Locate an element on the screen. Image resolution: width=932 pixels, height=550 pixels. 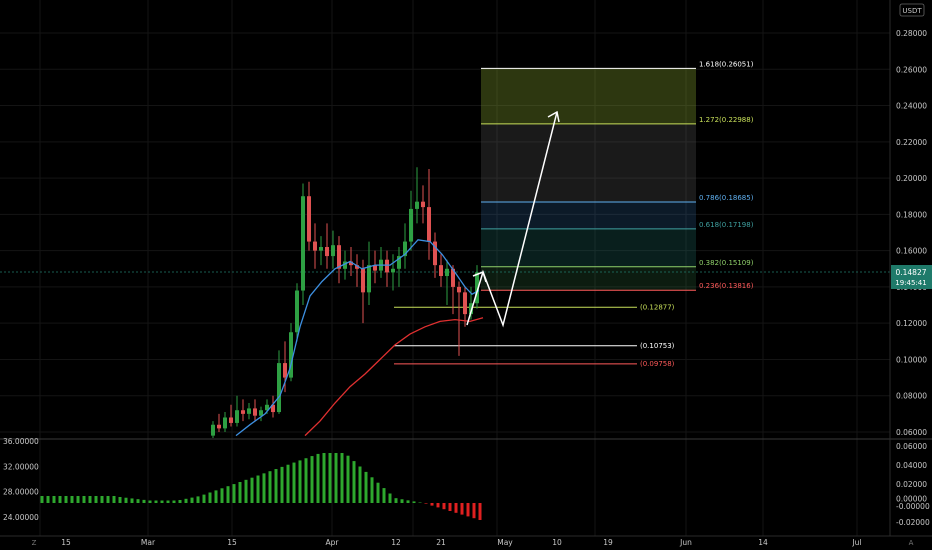
ema-fast-line is located at coordinates (357, 338).